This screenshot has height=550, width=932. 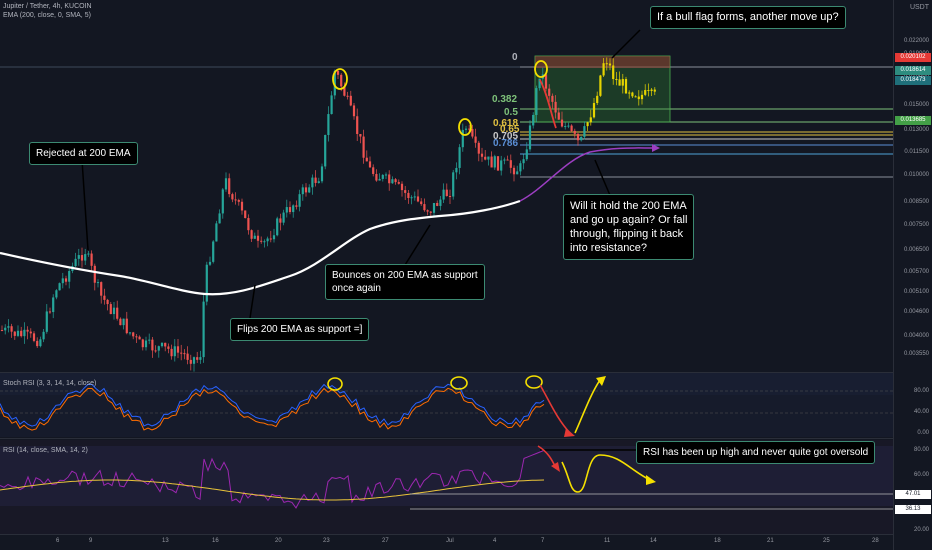 What do you see at coordinates (260, 247) in the screenshot?
I see `ema-200-line` at bounding box center [260, 247].